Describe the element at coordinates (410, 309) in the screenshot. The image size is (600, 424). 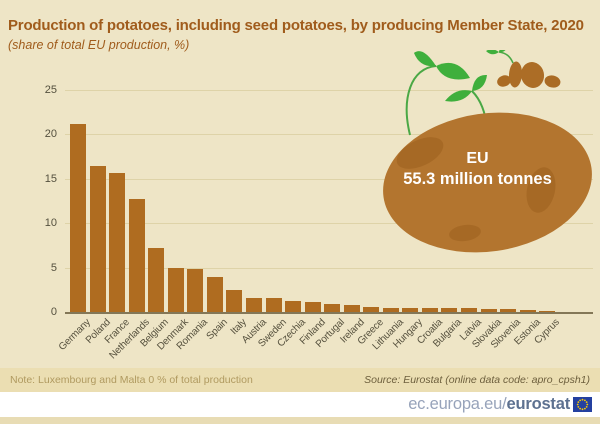
I see `bar-hungary` at that location.